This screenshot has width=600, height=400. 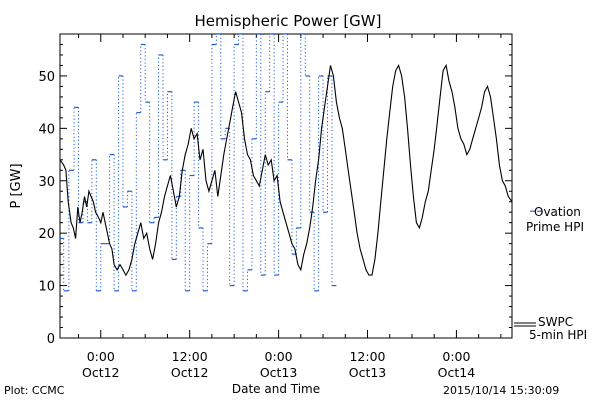 I want to click on y-tick-label: 10, so click(x=46, y=287).